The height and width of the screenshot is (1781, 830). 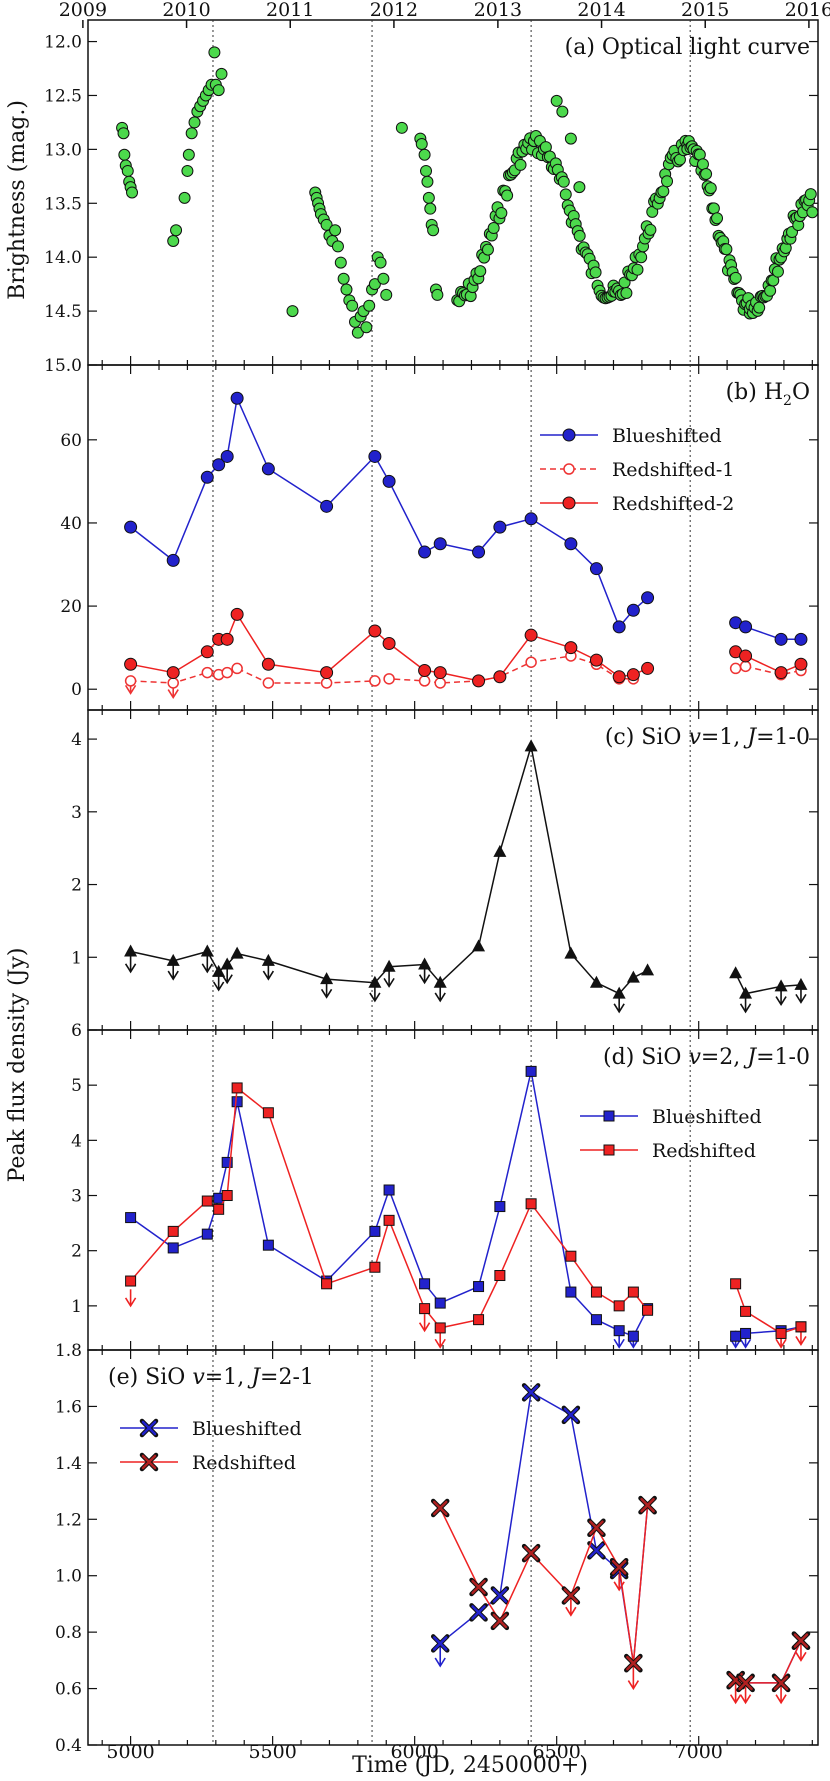 What do you see at coordinates (130, 1752) in the screenshot?
I see `x-tick-label-5000: 5000` at bounding box center [130, 1752].